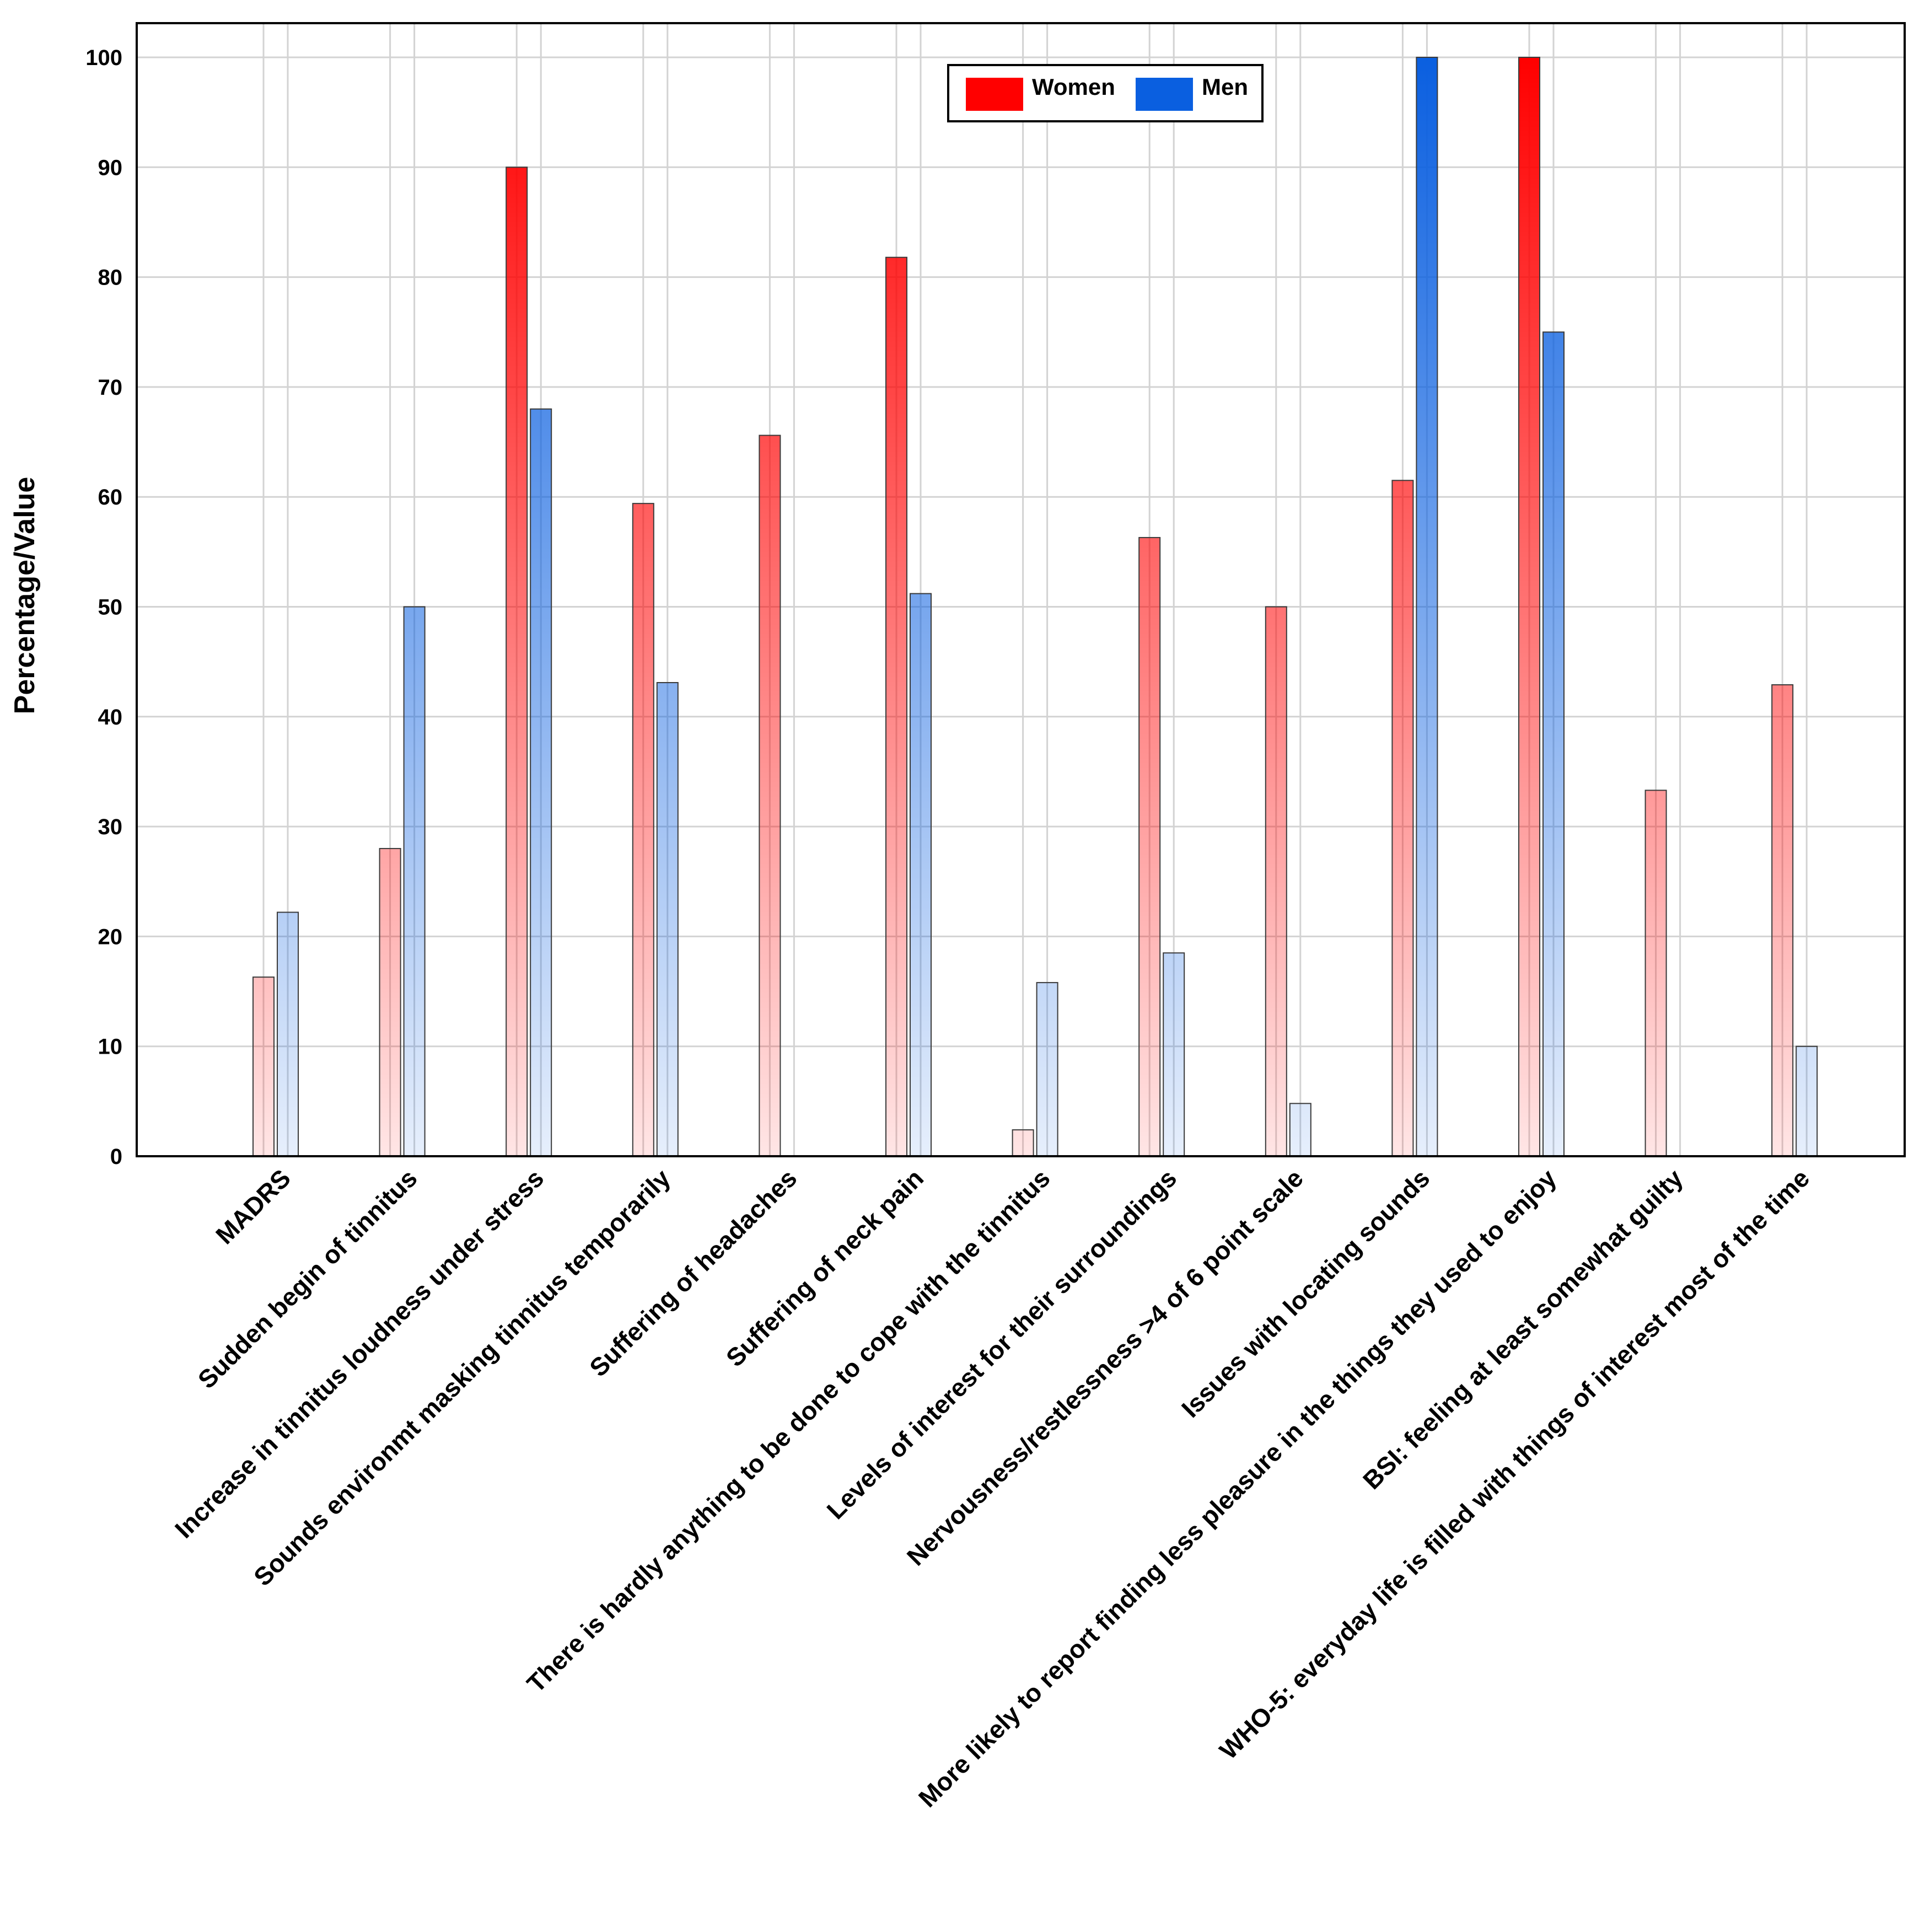  I want to click on x-category-label: Suffering of headaches, so click(693, 1273).